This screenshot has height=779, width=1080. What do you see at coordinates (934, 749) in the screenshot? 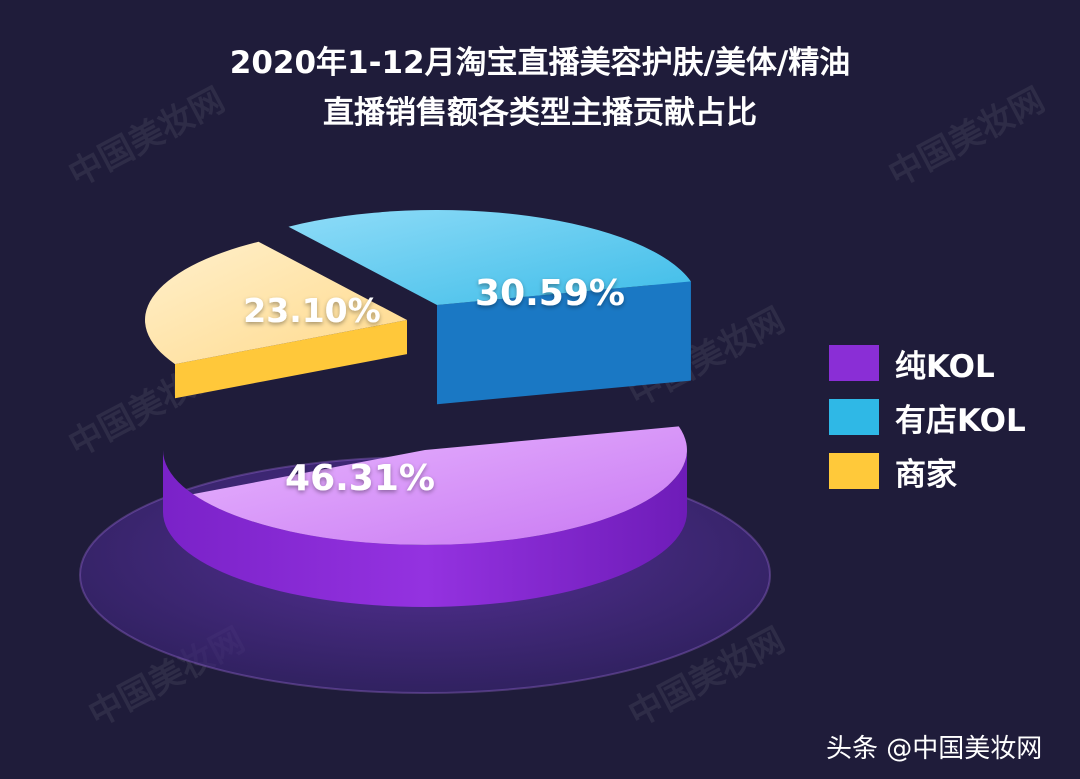
I see `source-credit: 头条 @中国美妆网` at bounding box center [934, 749].